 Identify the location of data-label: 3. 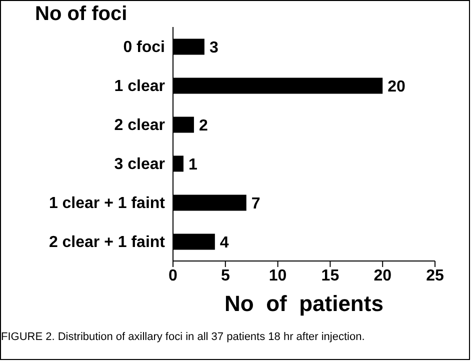
(213, 47).